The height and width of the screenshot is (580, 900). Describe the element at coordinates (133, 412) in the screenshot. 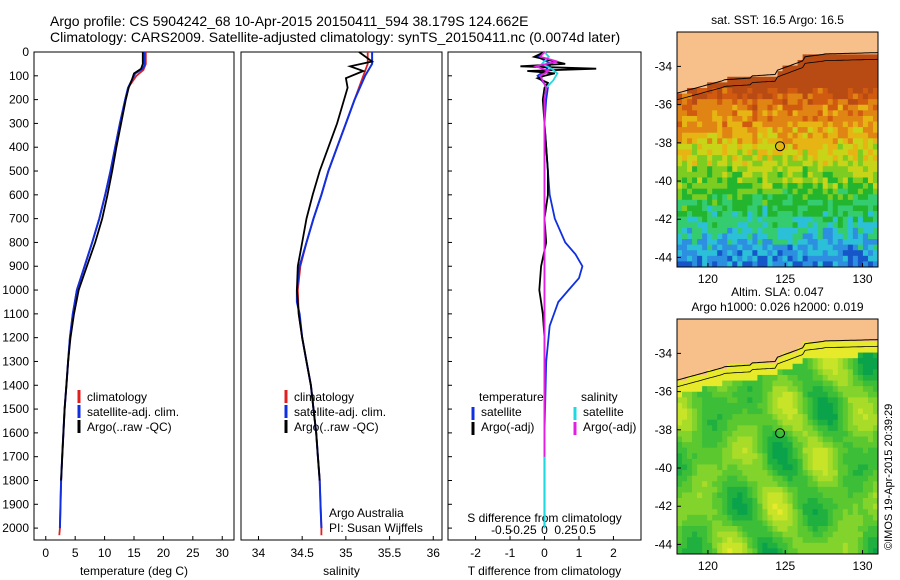

I see `legend-label: satellite-adj. clim.` at that location.